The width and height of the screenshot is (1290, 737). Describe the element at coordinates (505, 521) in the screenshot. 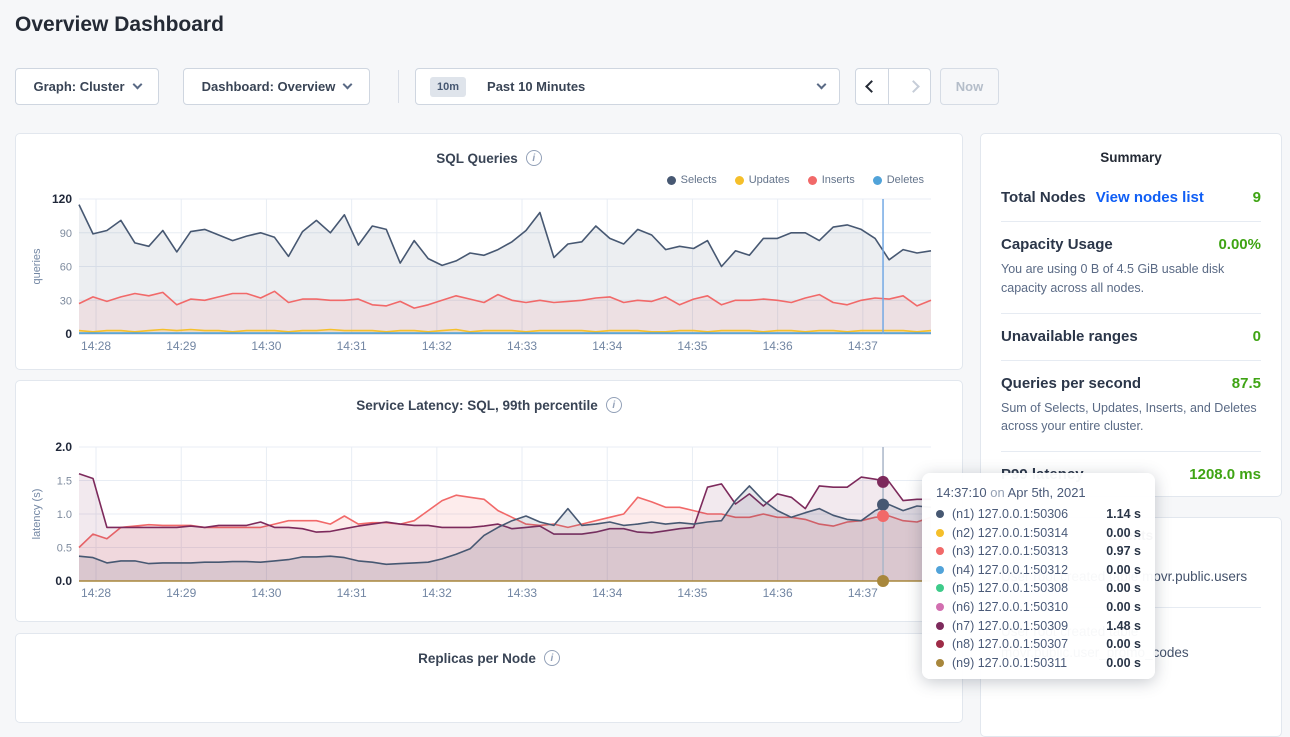

I see `series-line--n3-127-0-0-1-50313` at that location.